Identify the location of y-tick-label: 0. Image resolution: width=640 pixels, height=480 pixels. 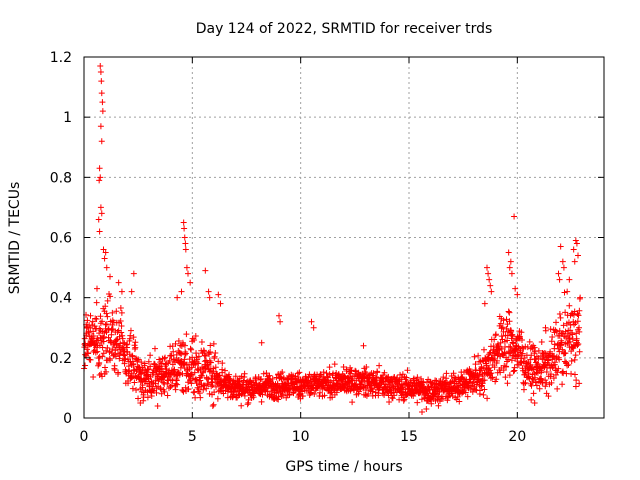
(67, 419).